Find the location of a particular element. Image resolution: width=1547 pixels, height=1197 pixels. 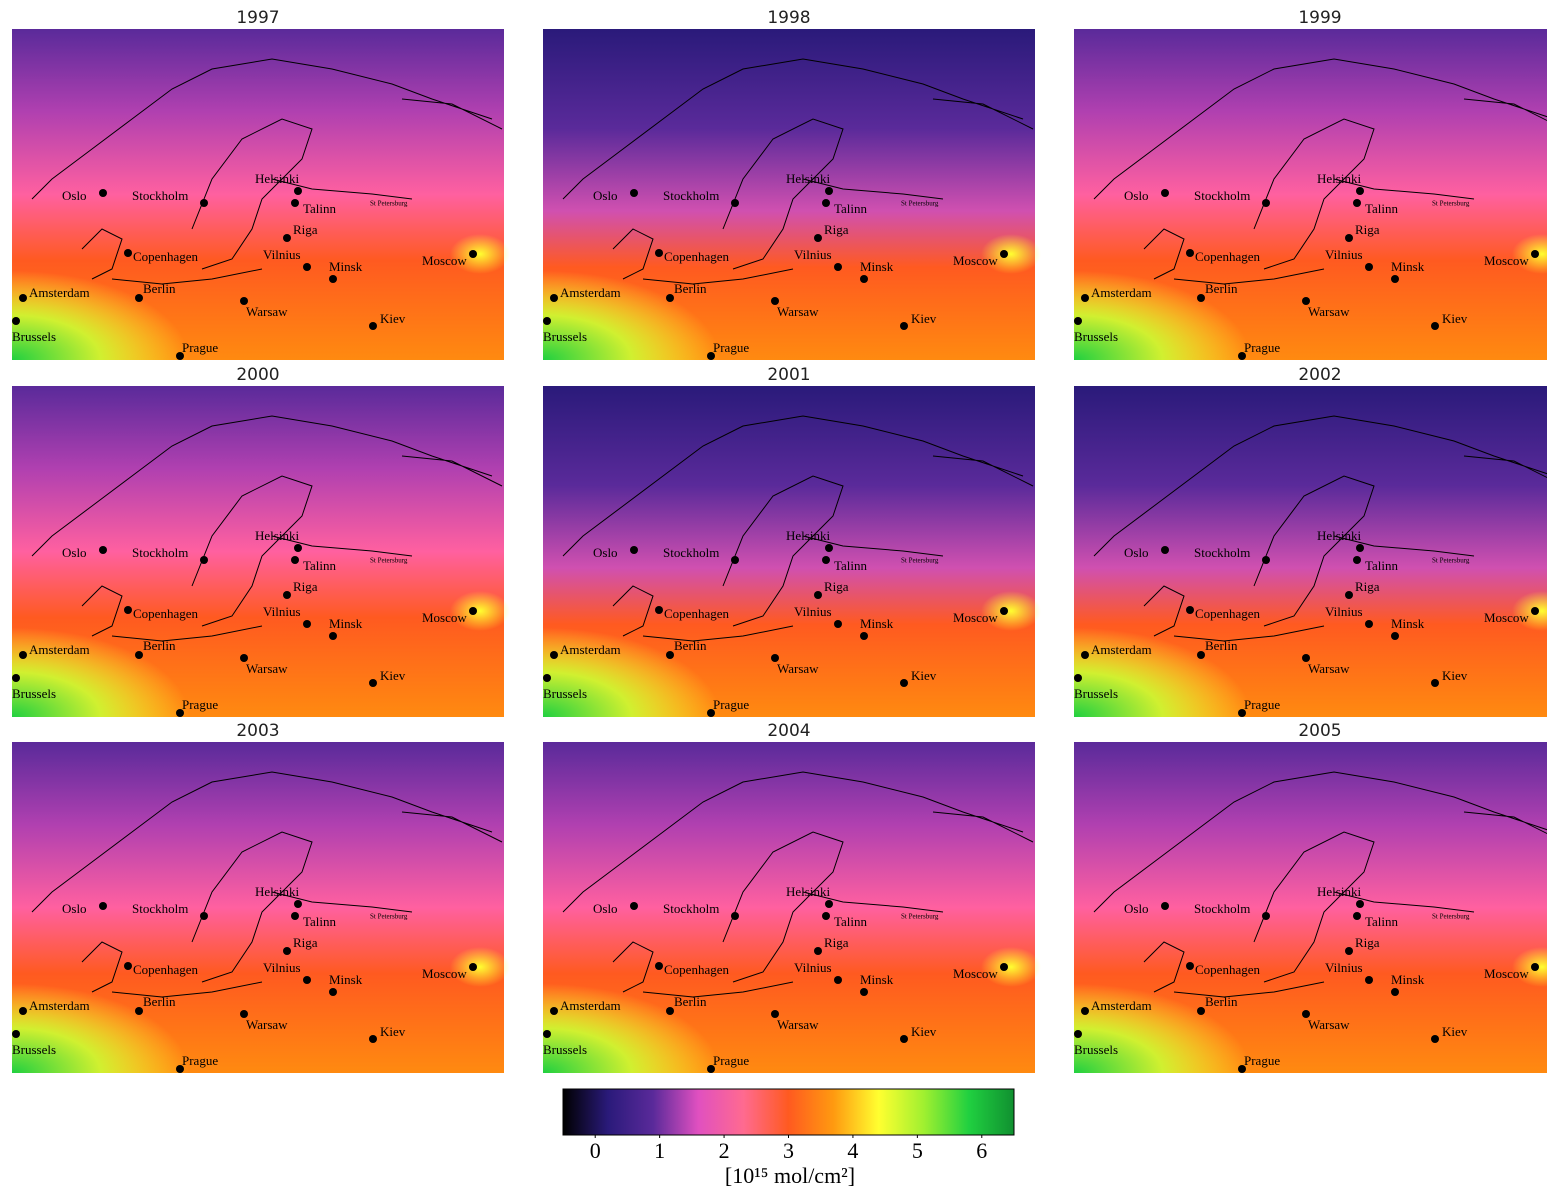

colorbar-tick-label: 3 is located at coordinates (788, 1150).